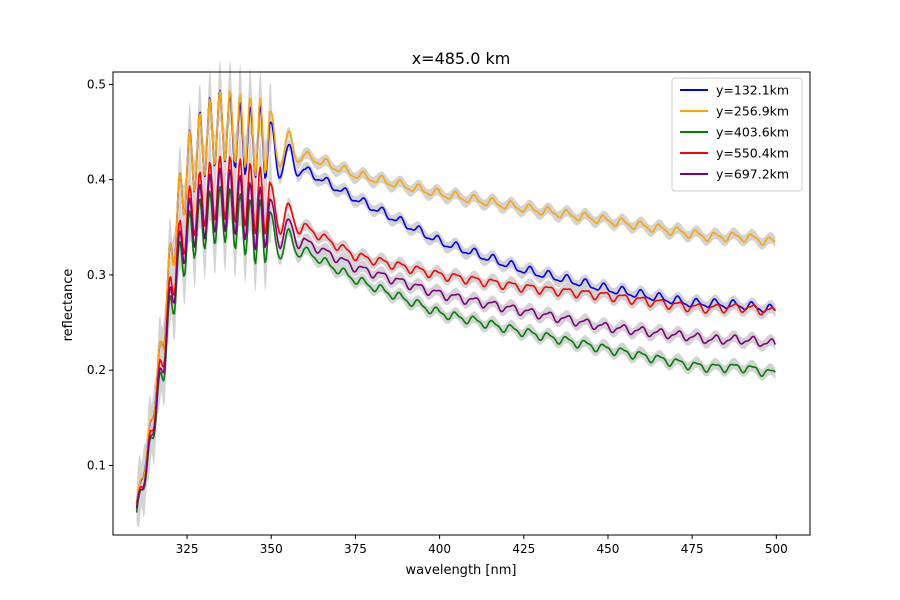 The width and height of the screenshot is (900, 600). I want to click on x-tick-label-400: 400, so click(439, 549).